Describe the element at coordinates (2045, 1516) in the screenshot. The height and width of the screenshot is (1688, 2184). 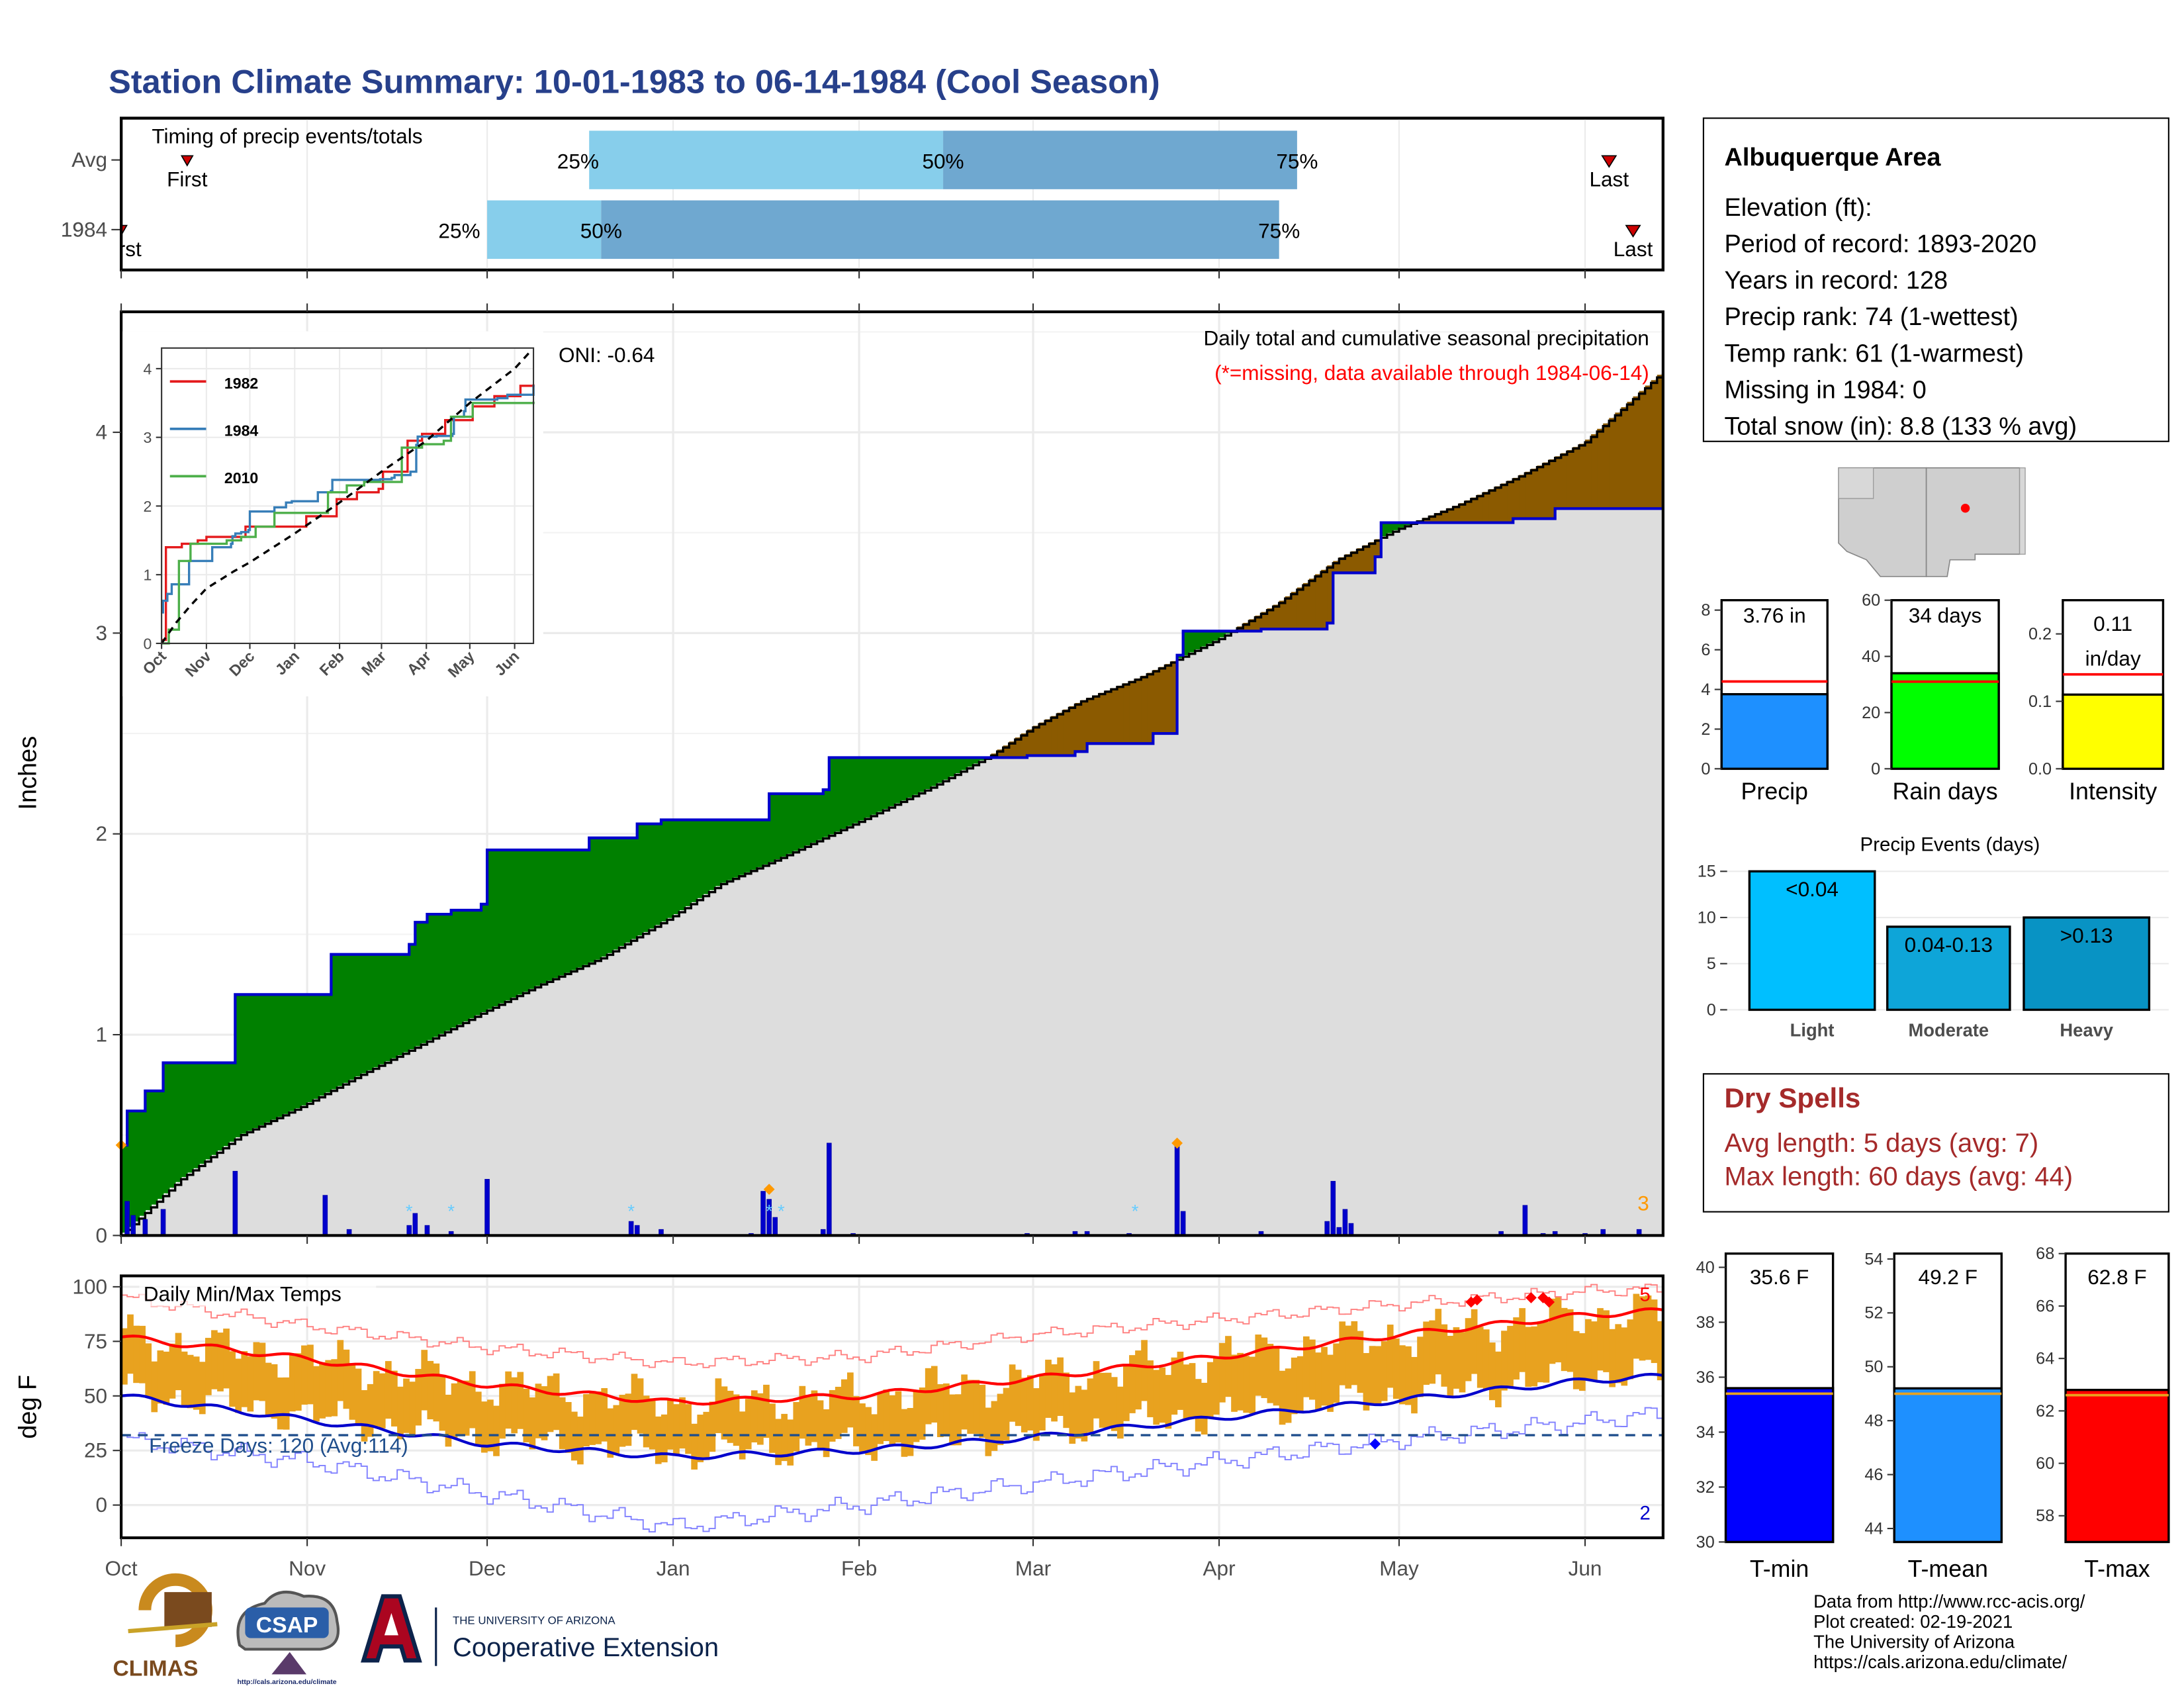
I see `temp-summary-y-tick-label: 58` at that location.